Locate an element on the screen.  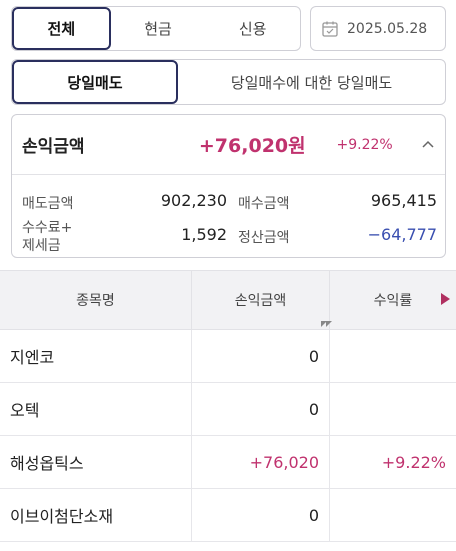
stock-profit: +76,020 is located at coordinates (261, 462).